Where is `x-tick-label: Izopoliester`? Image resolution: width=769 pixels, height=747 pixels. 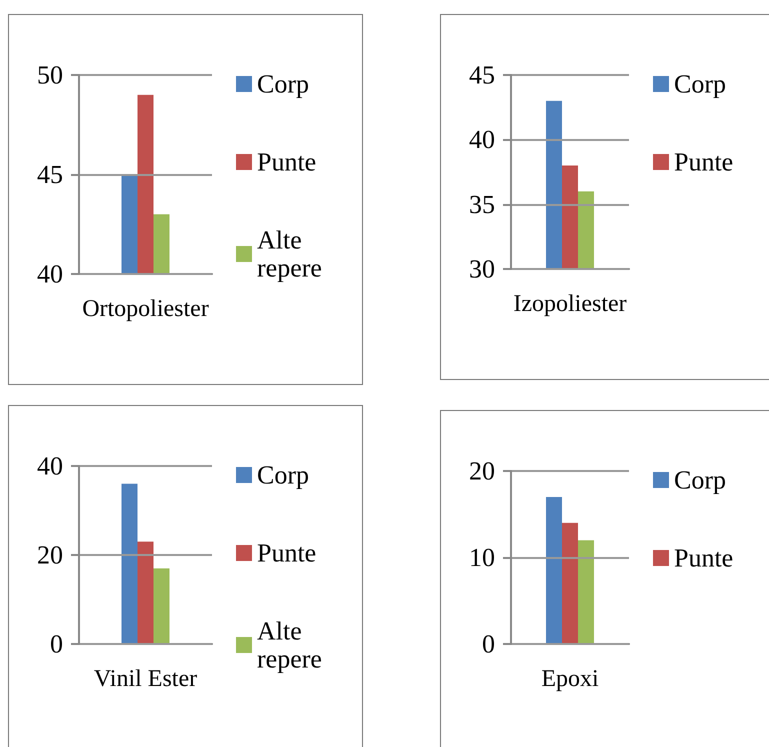 x-tick-label: Izopoliester is located at coordinates (570, 304).